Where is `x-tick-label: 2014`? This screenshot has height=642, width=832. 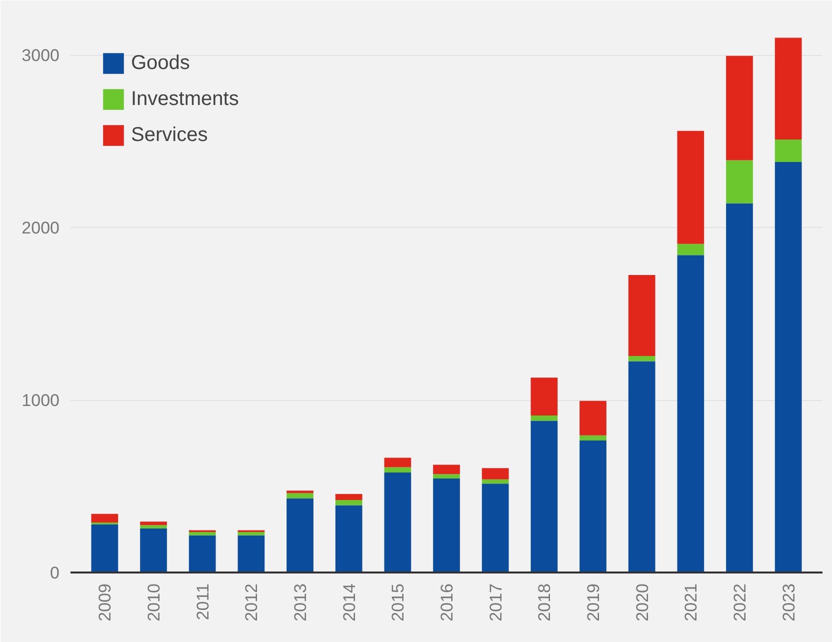 x-tick-label: 2014 is located at coordinates (349, 602).